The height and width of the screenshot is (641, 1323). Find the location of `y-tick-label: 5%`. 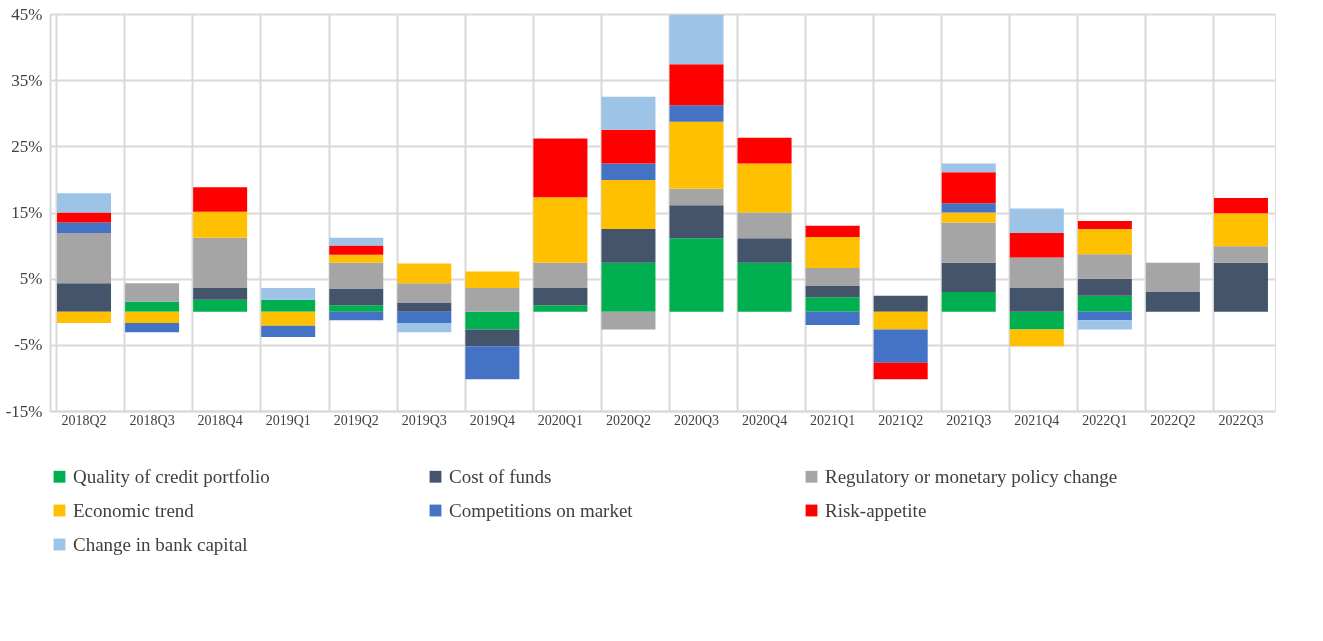

y-tick-label: 5% is located at coordinates (31, 279).